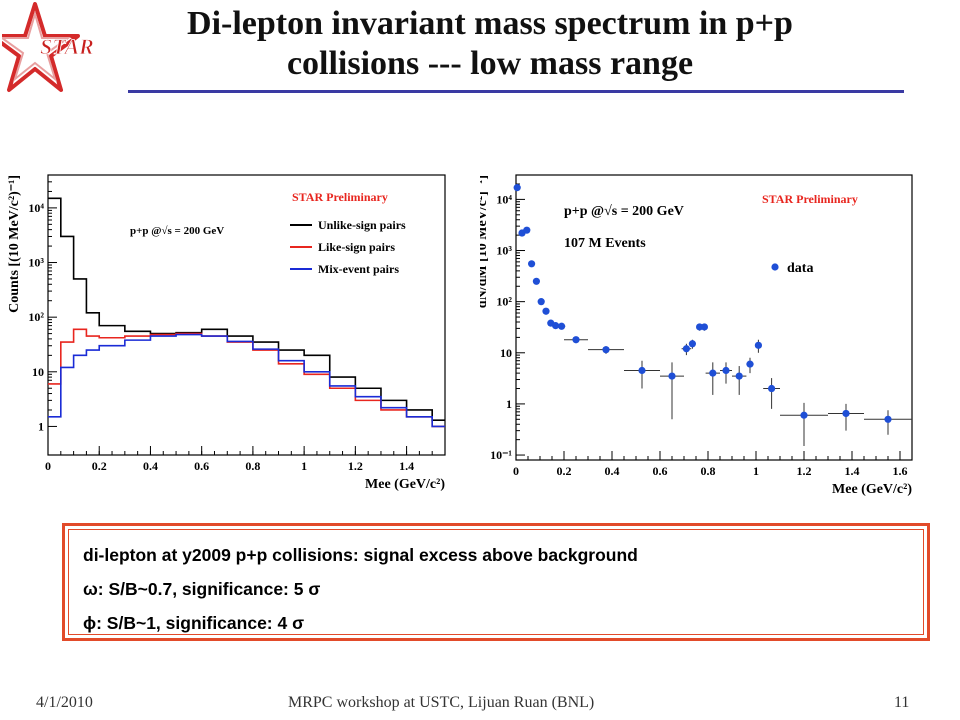 This screenshot has width=960, height=720. Describe the element at coordinates (902, 702) in the screenshot. I see `footer-page-number: 11` at that location.